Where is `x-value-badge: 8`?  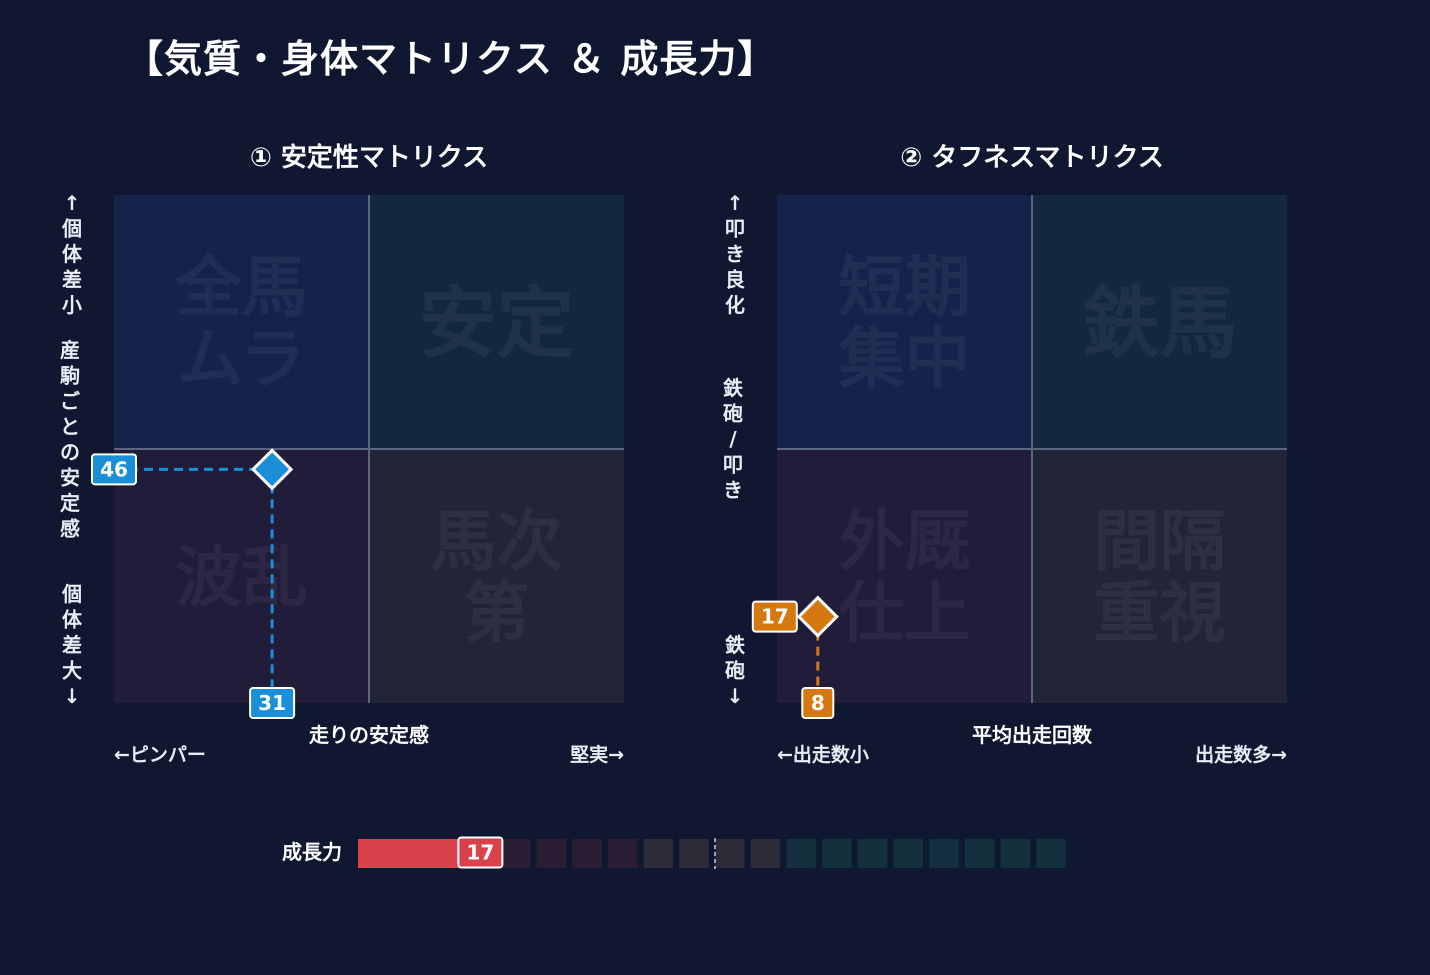 x-value-badge: 8 is located at coordinates (818, 703).